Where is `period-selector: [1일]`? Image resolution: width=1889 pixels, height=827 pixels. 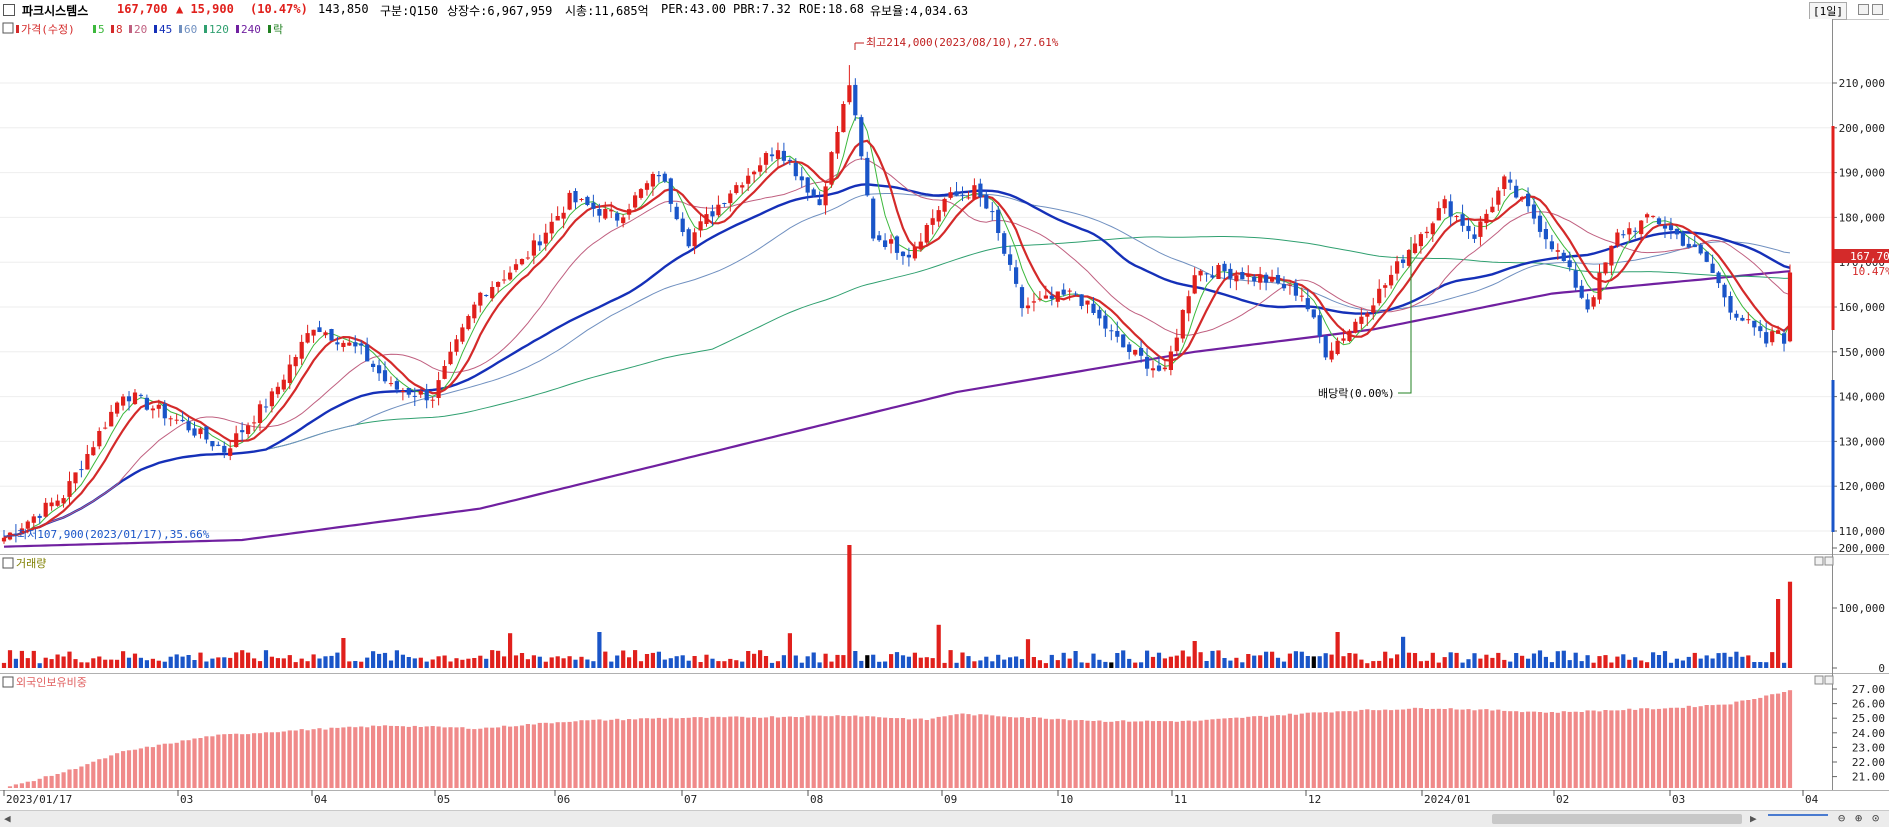 period-selector: [1일] is located at coordinates (1828, 11).